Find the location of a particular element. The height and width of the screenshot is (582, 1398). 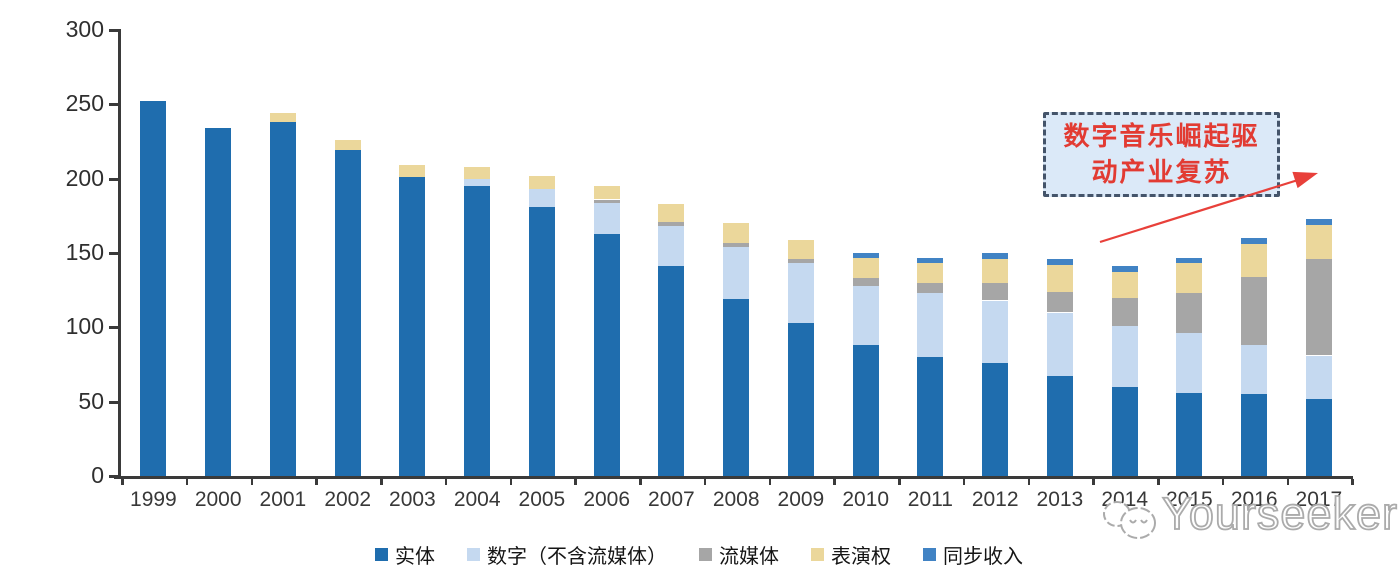

x-tick-label: 2015 is located at coordinates (1189, 499).